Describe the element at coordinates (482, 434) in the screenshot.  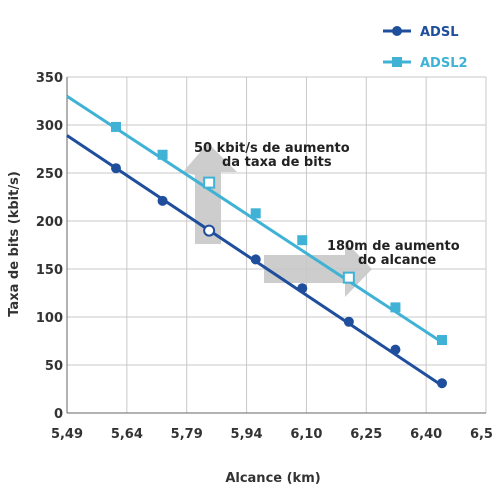
I see `x-tick-label: 6,55` at that location.